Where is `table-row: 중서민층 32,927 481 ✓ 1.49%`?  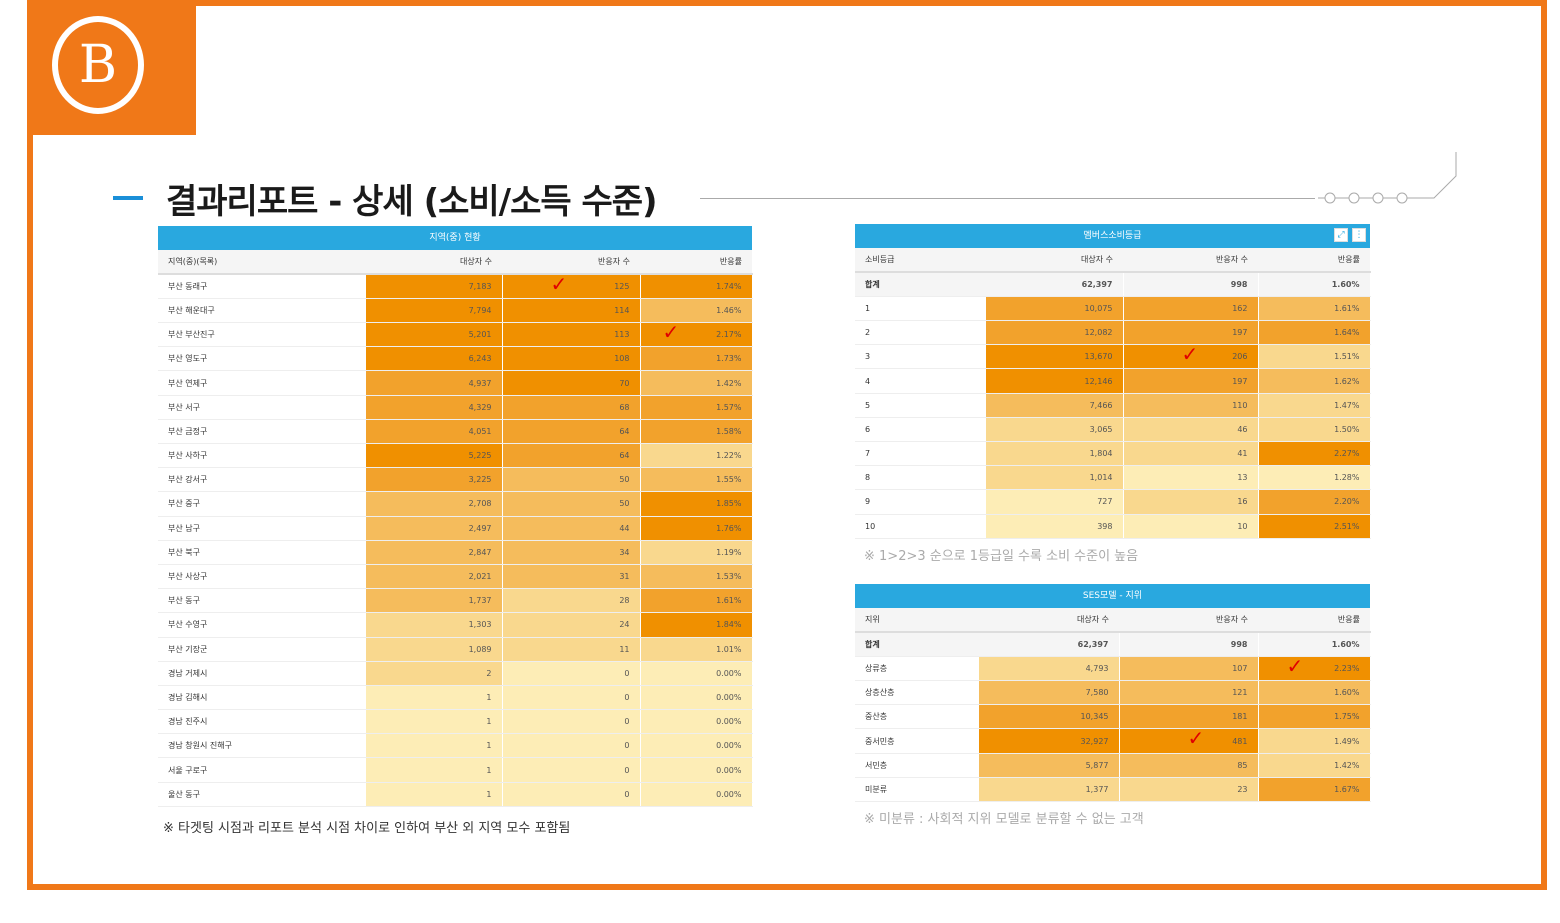 table-row: 중서민층 32,927 481 ✓ 1.49% is located at coordinates (1113, 741).